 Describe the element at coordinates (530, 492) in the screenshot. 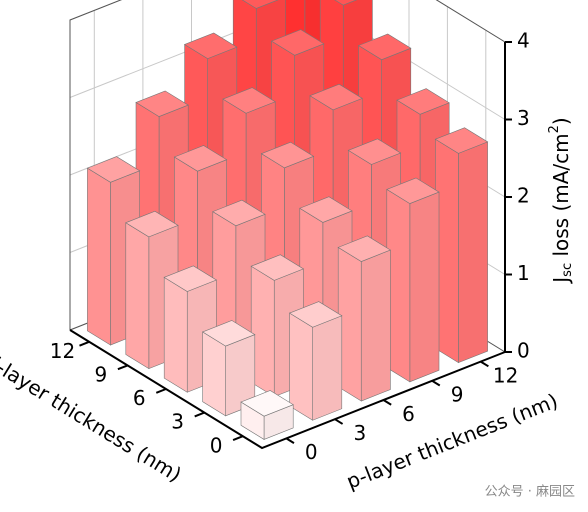

I see `watermark: 公众号 · 麻园区` at that location.